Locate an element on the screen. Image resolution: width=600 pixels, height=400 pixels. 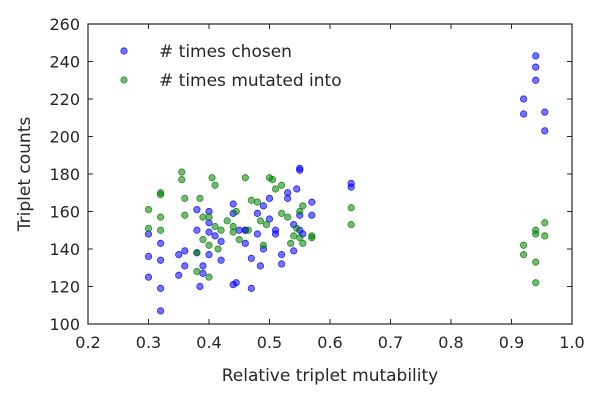
y-tick-label: 260 is located at coordinates (64, 24).